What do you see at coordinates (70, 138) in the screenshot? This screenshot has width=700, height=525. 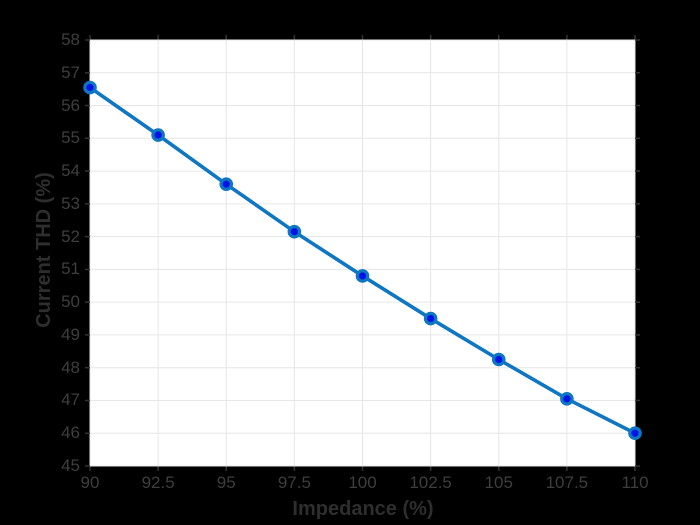 I see `y-tick-label: 55` at bounding box center [70, 138].